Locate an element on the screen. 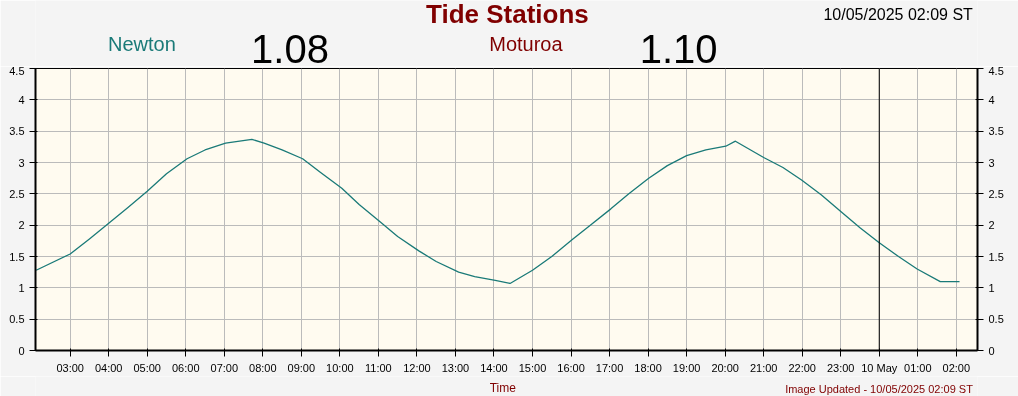 The image size is (1018, 396). y-tick-label: 4.5 is located at coordinates (17, 70).